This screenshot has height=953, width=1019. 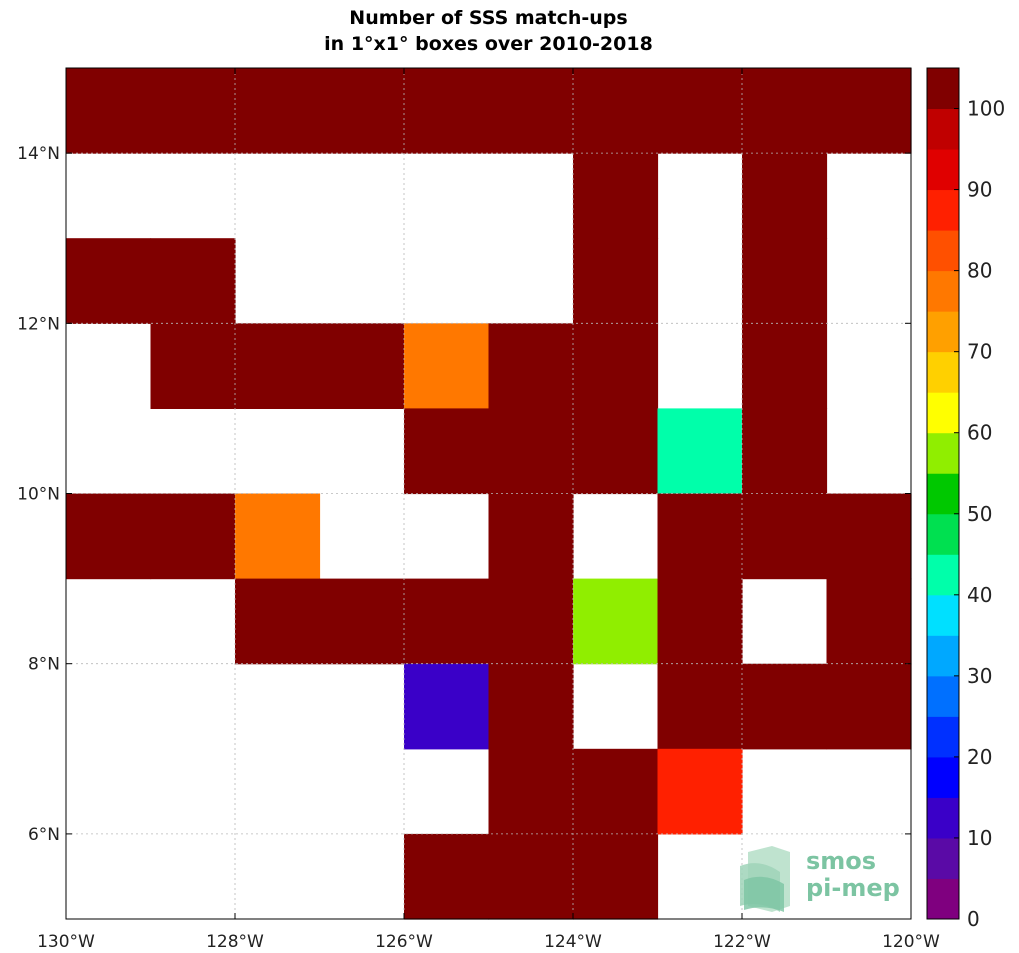 I want to click on x-tick-label: 124°W, so click(x=573, y=942).